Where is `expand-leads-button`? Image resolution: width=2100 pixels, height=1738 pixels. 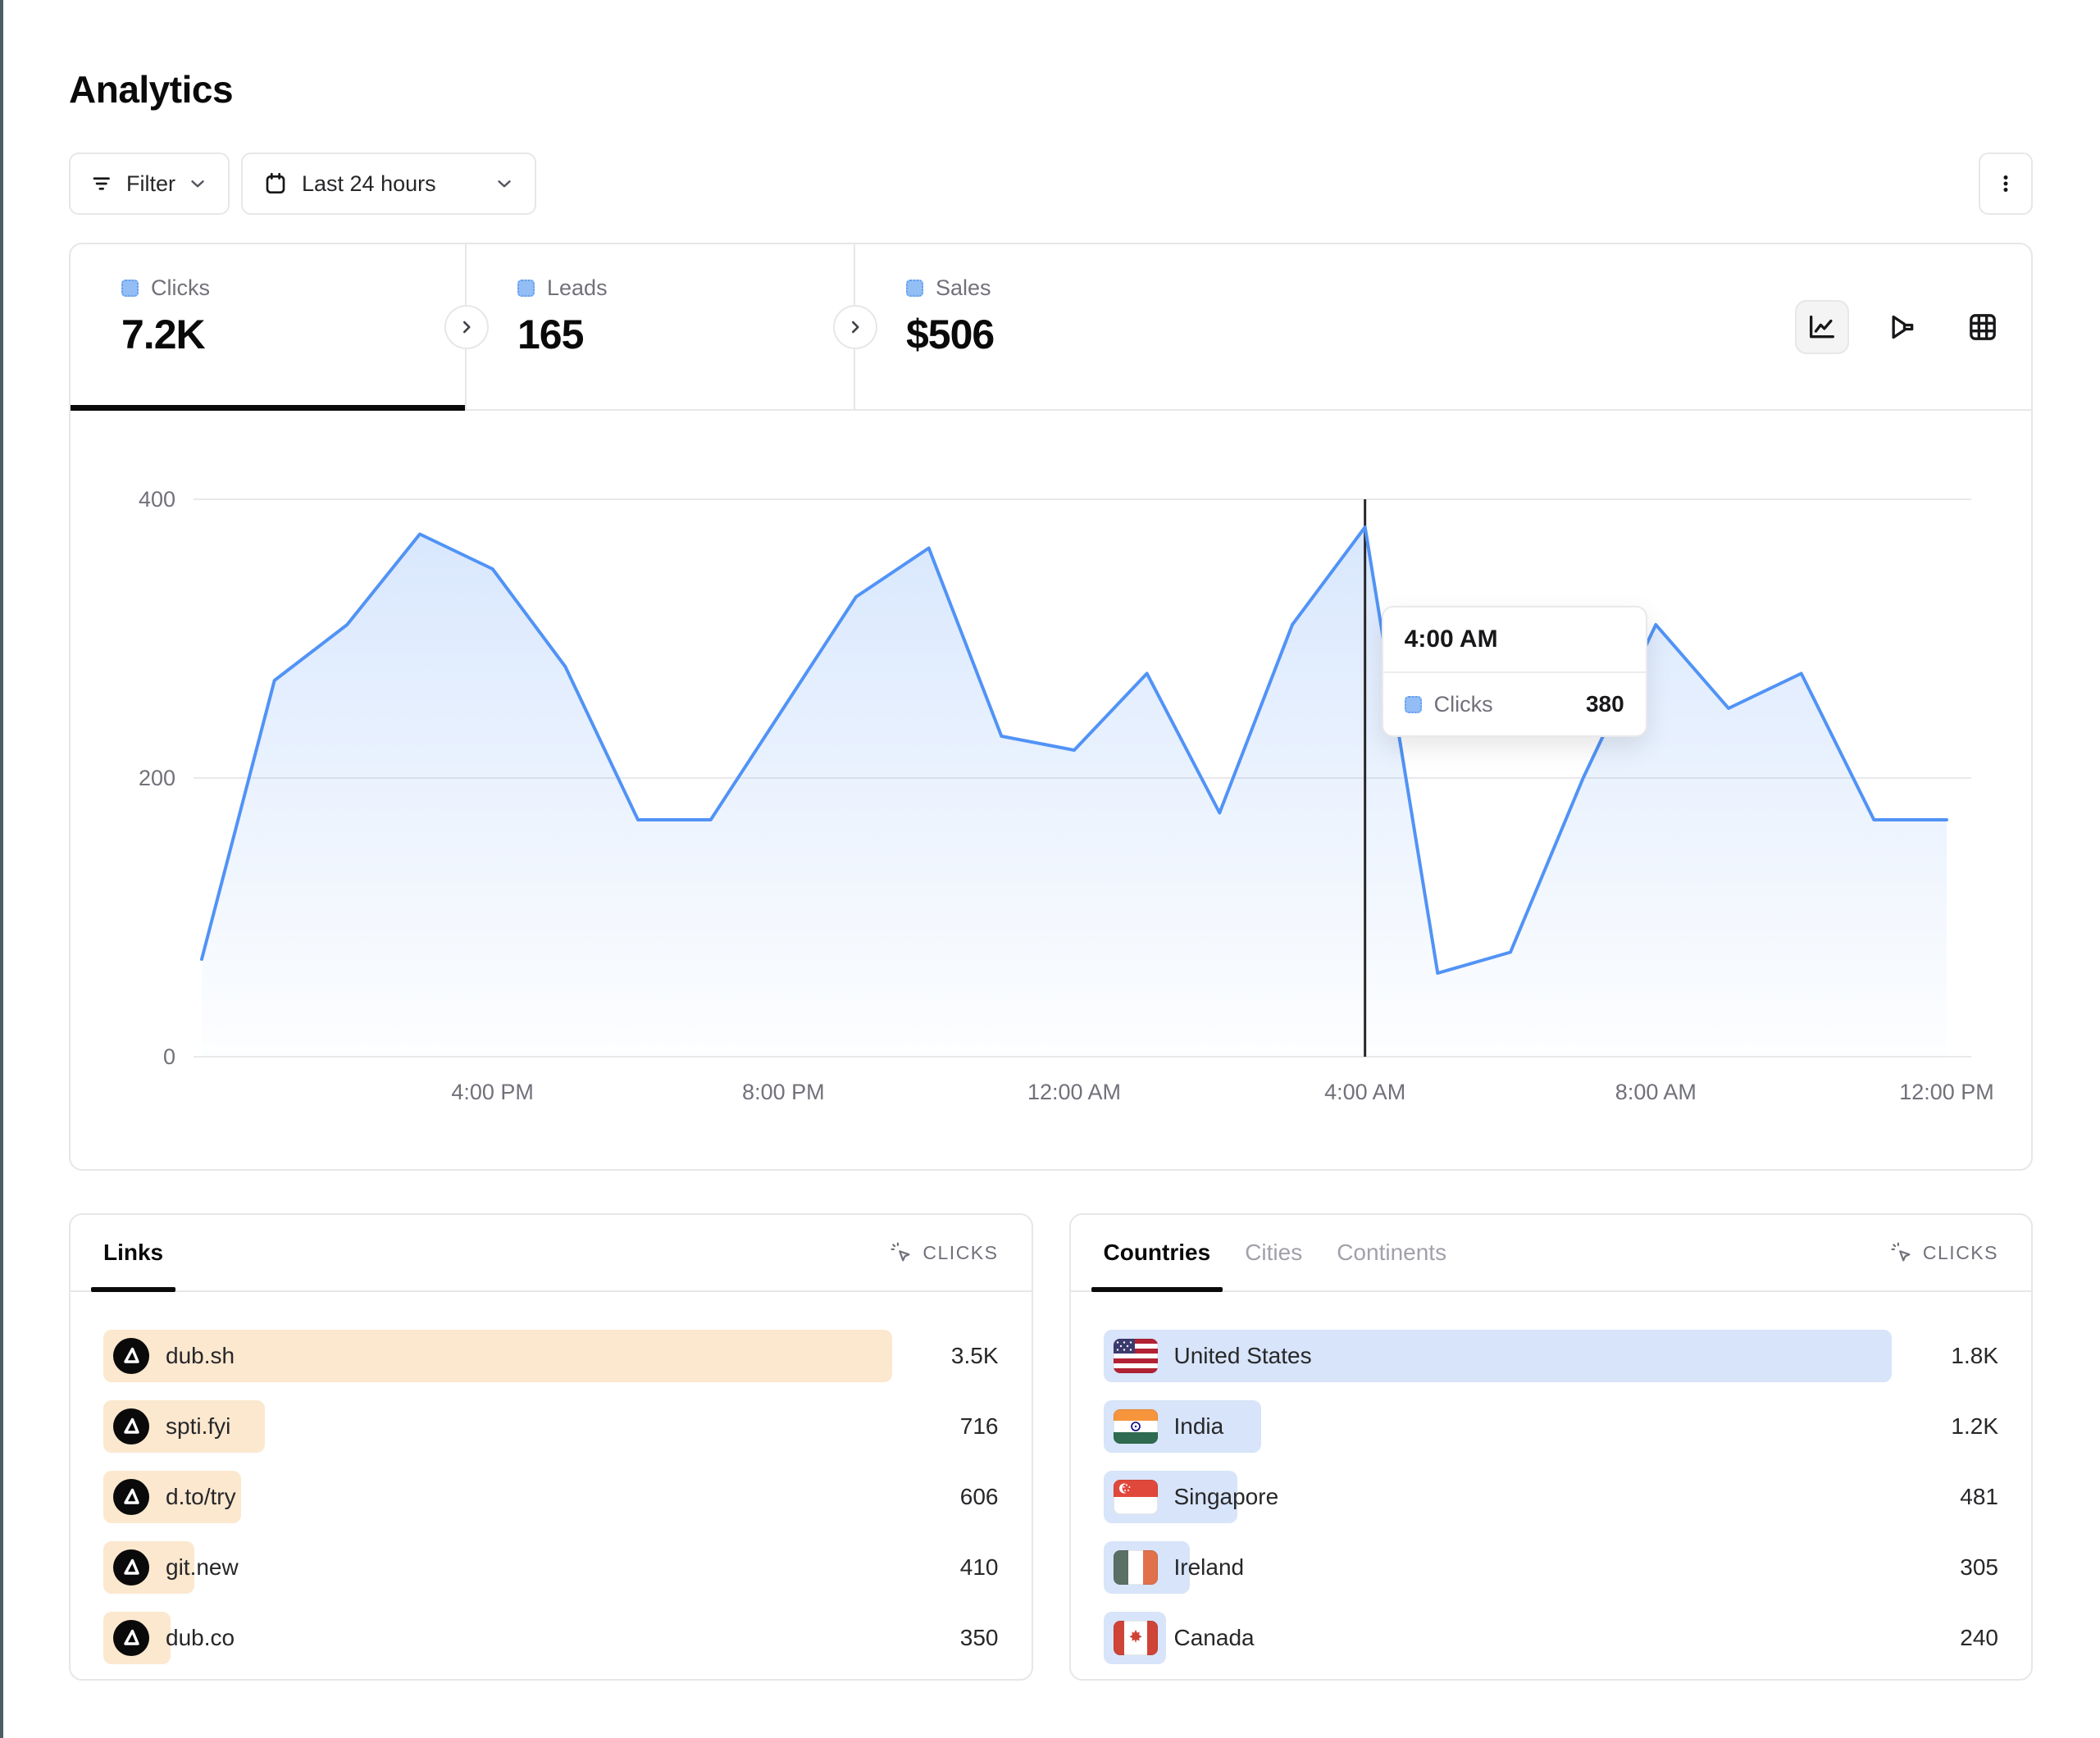 expand-leads-button is located at coordinates (855, 327).